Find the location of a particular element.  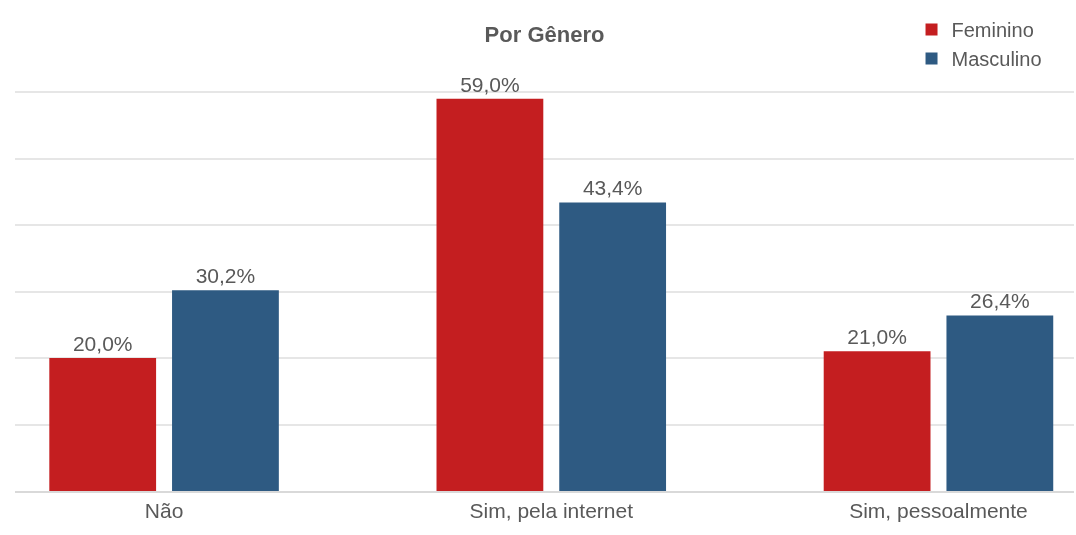

data-label: 21,0% is located at coordinates (877, 337).